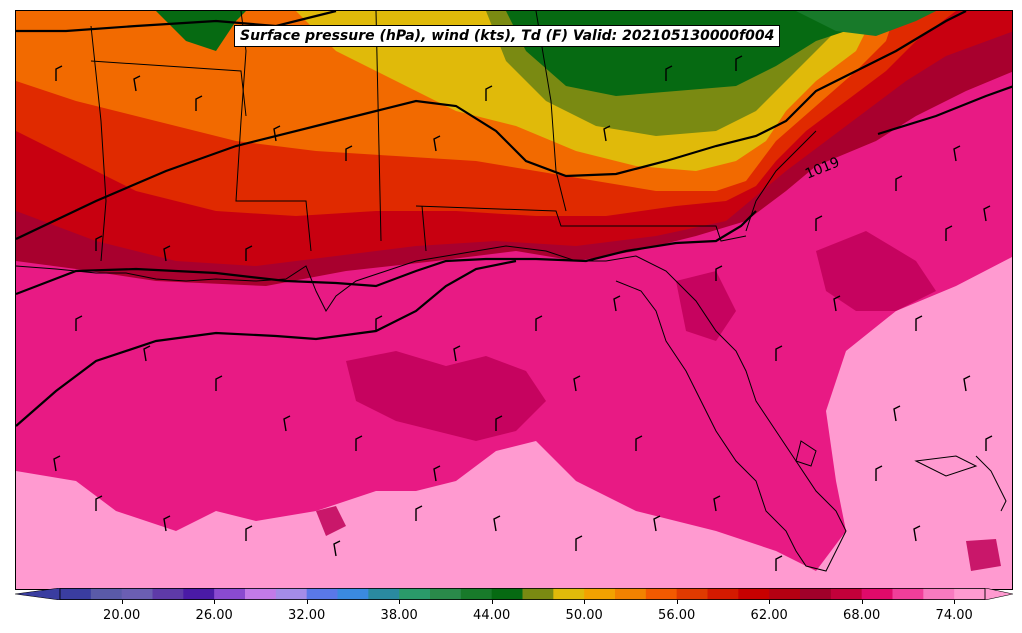 The width and height of the screenshot is (1022, 633). I want to click on colorbar-border, so click(522, 594).